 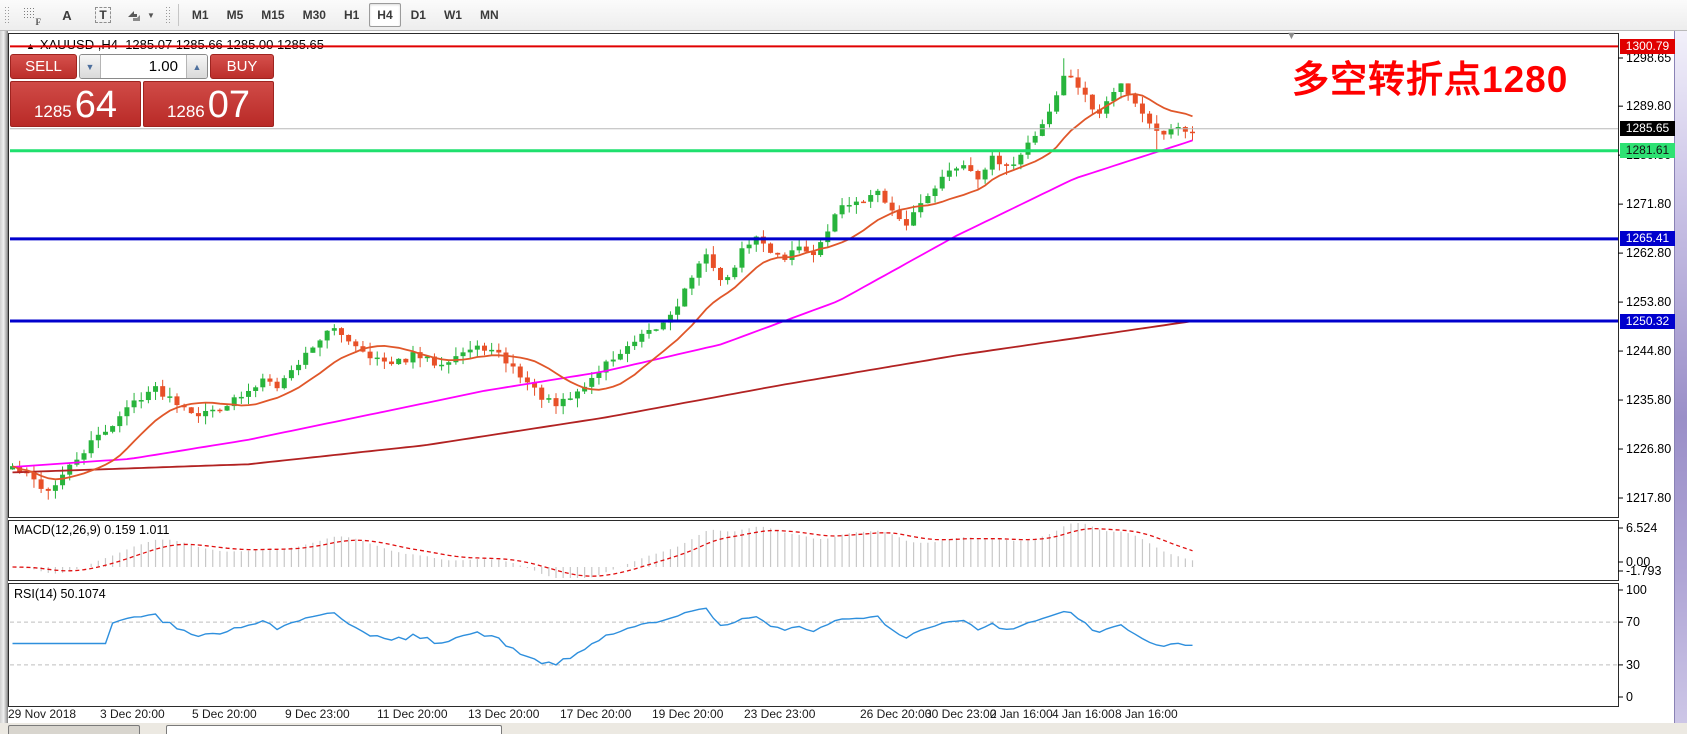 What do you see at coordinates (42, 714) in the screenshot?
I see `time-label: 29 Nov 2018` at bounding box center [42, 714].